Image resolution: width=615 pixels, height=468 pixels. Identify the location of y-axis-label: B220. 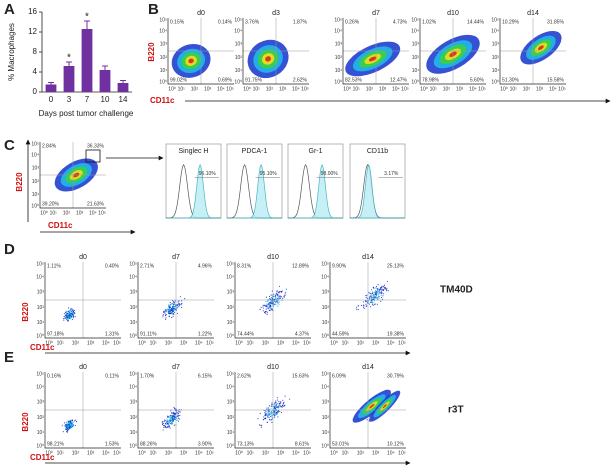
(19, 182).